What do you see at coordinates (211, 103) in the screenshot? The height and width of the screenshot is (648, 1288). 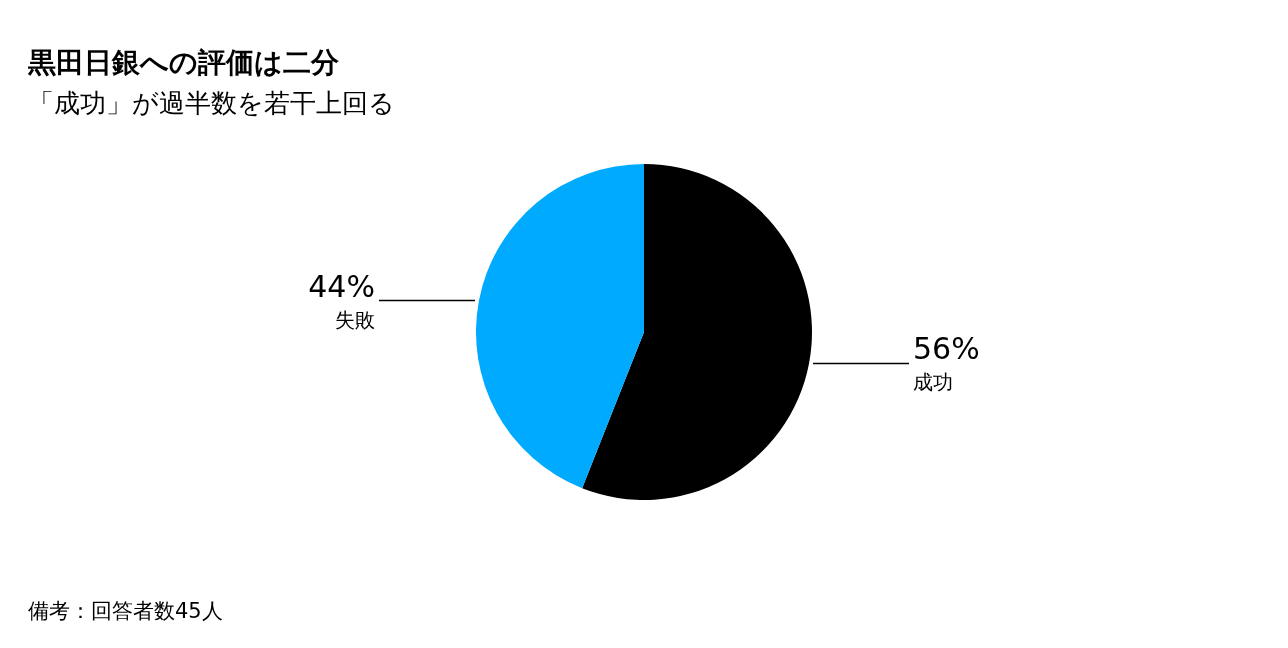 I see `chart-subtitle: 「成功」が過半数を若干上回る` at bounding box center [211, 103].